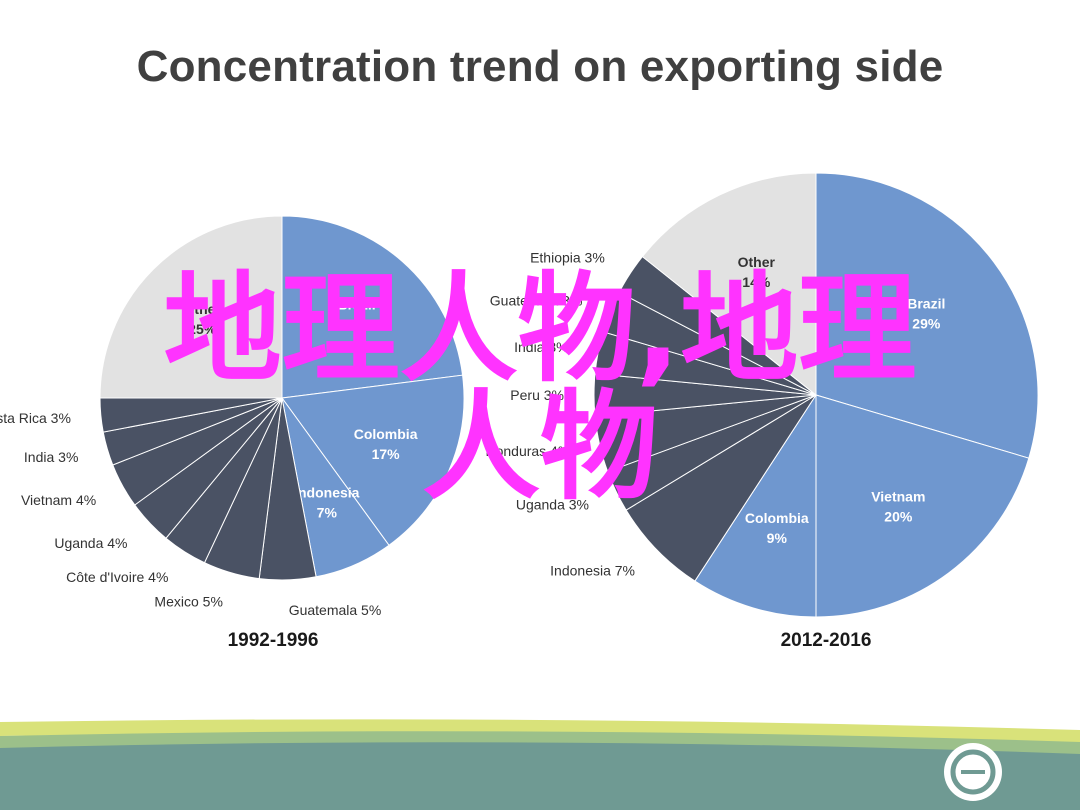  I want to click on slice-value-other: 14%, so click(756, 282).